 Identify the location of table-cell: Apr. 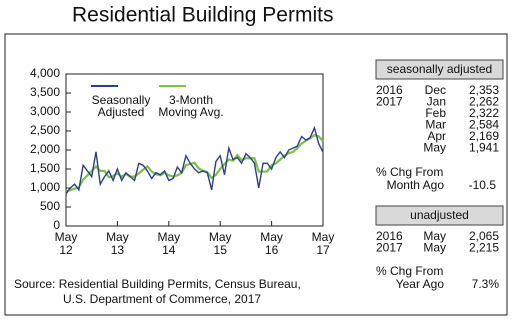
(436, 136).